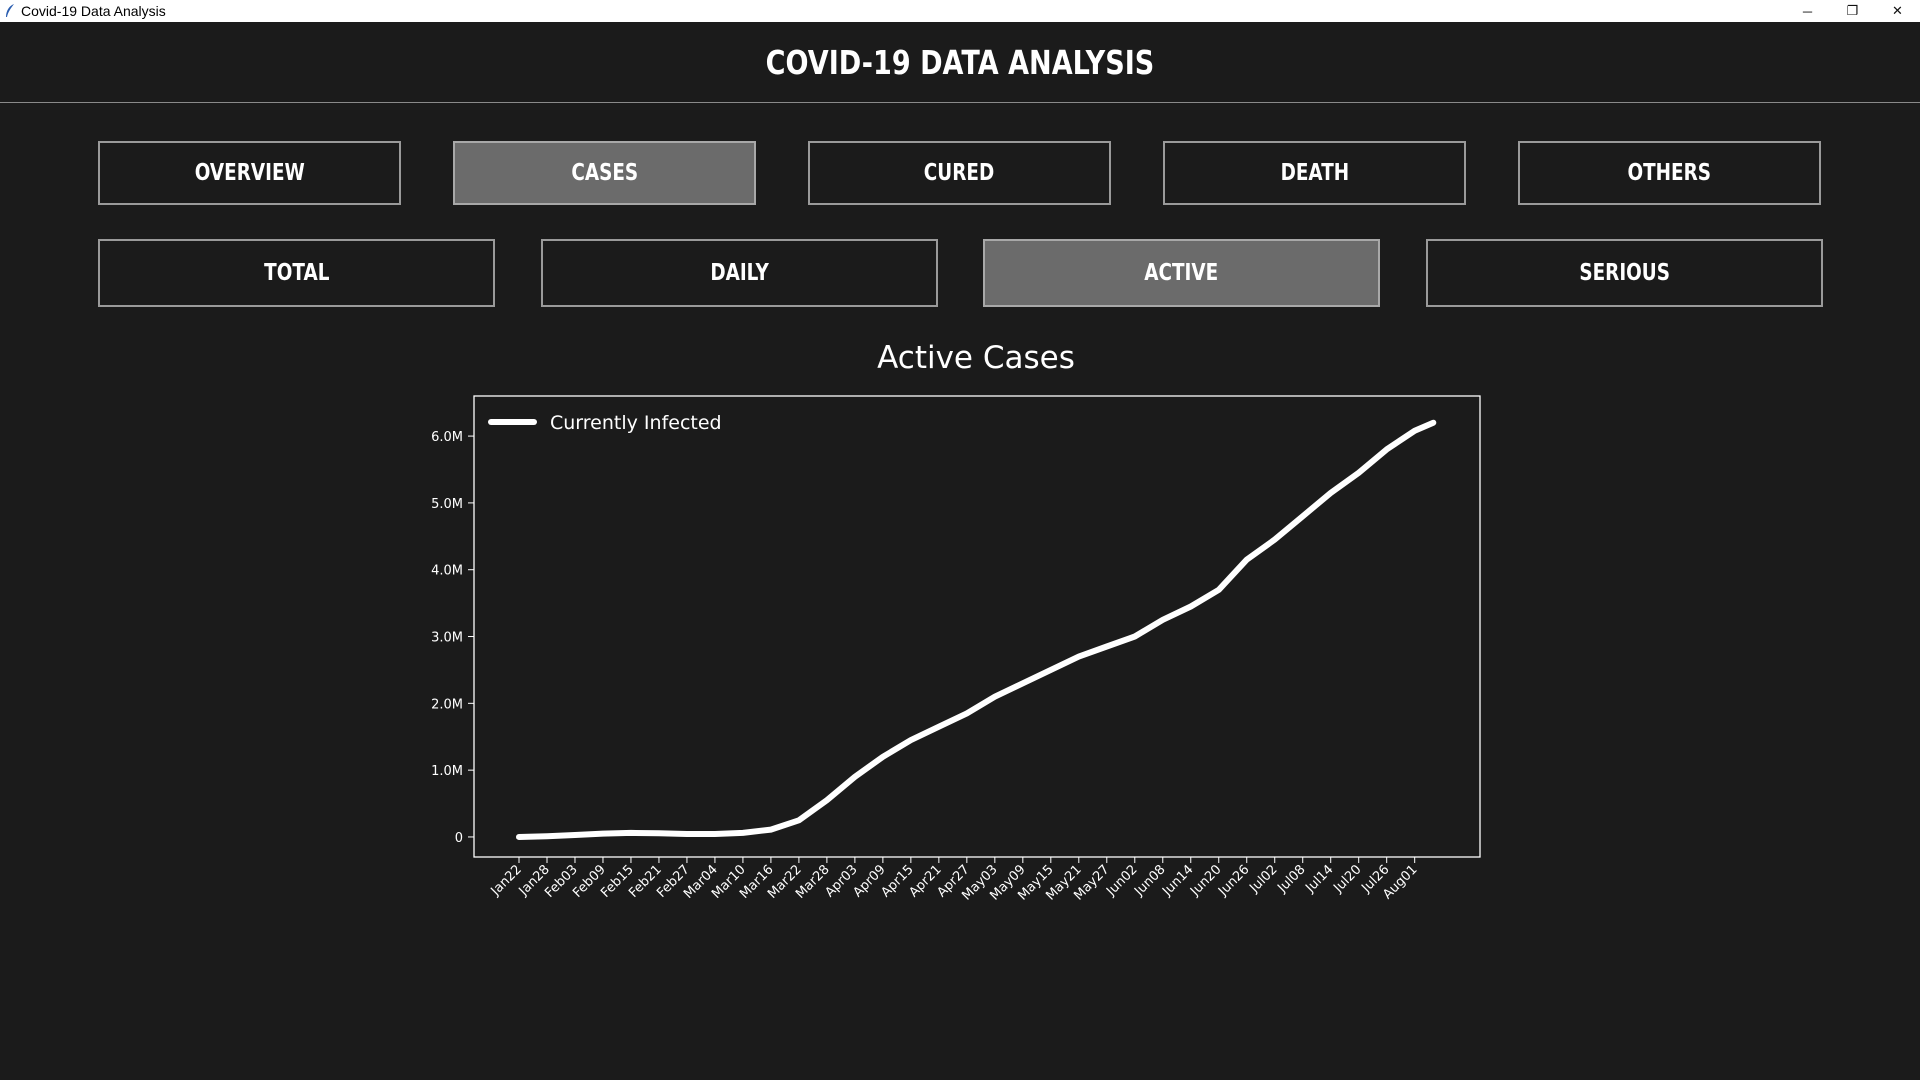  Describe the element at coordinates (1319, 879) in the screenshot. I see `x-tick-label: Jul14` at that location.